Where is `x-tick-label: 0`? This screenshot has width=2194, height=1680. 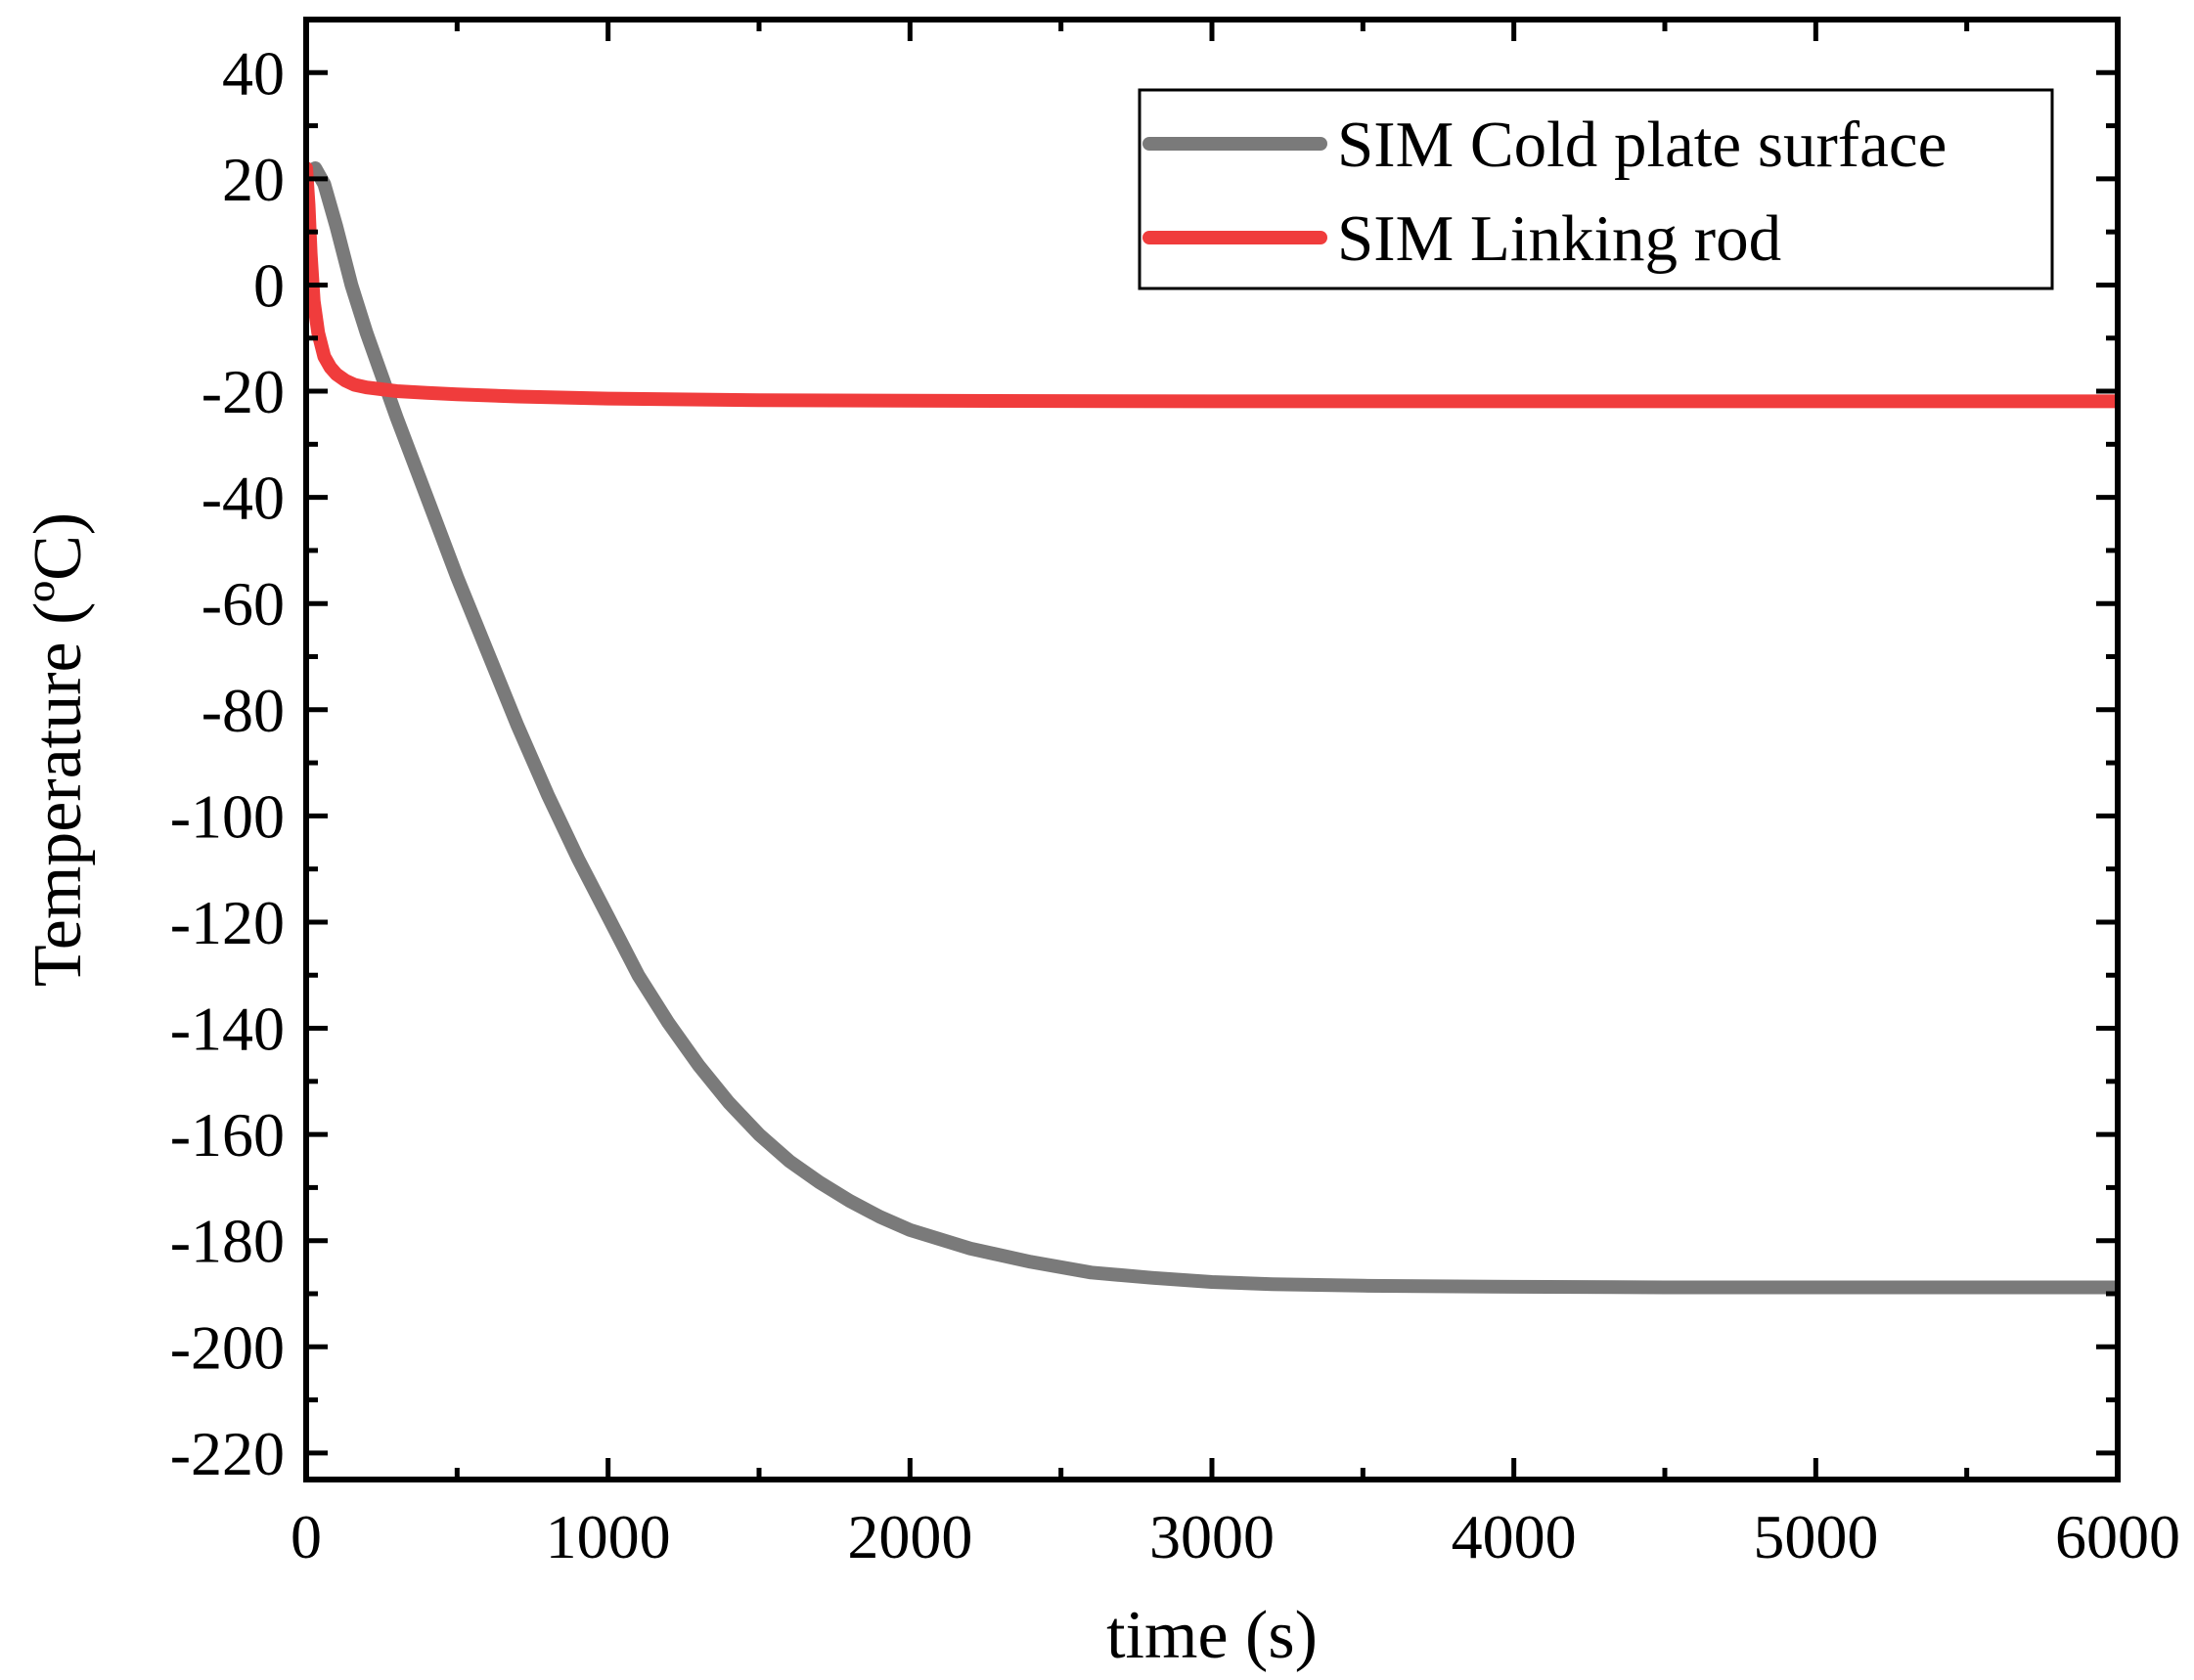
x-tick-label: 0 is located at coordinates (306, 1536).